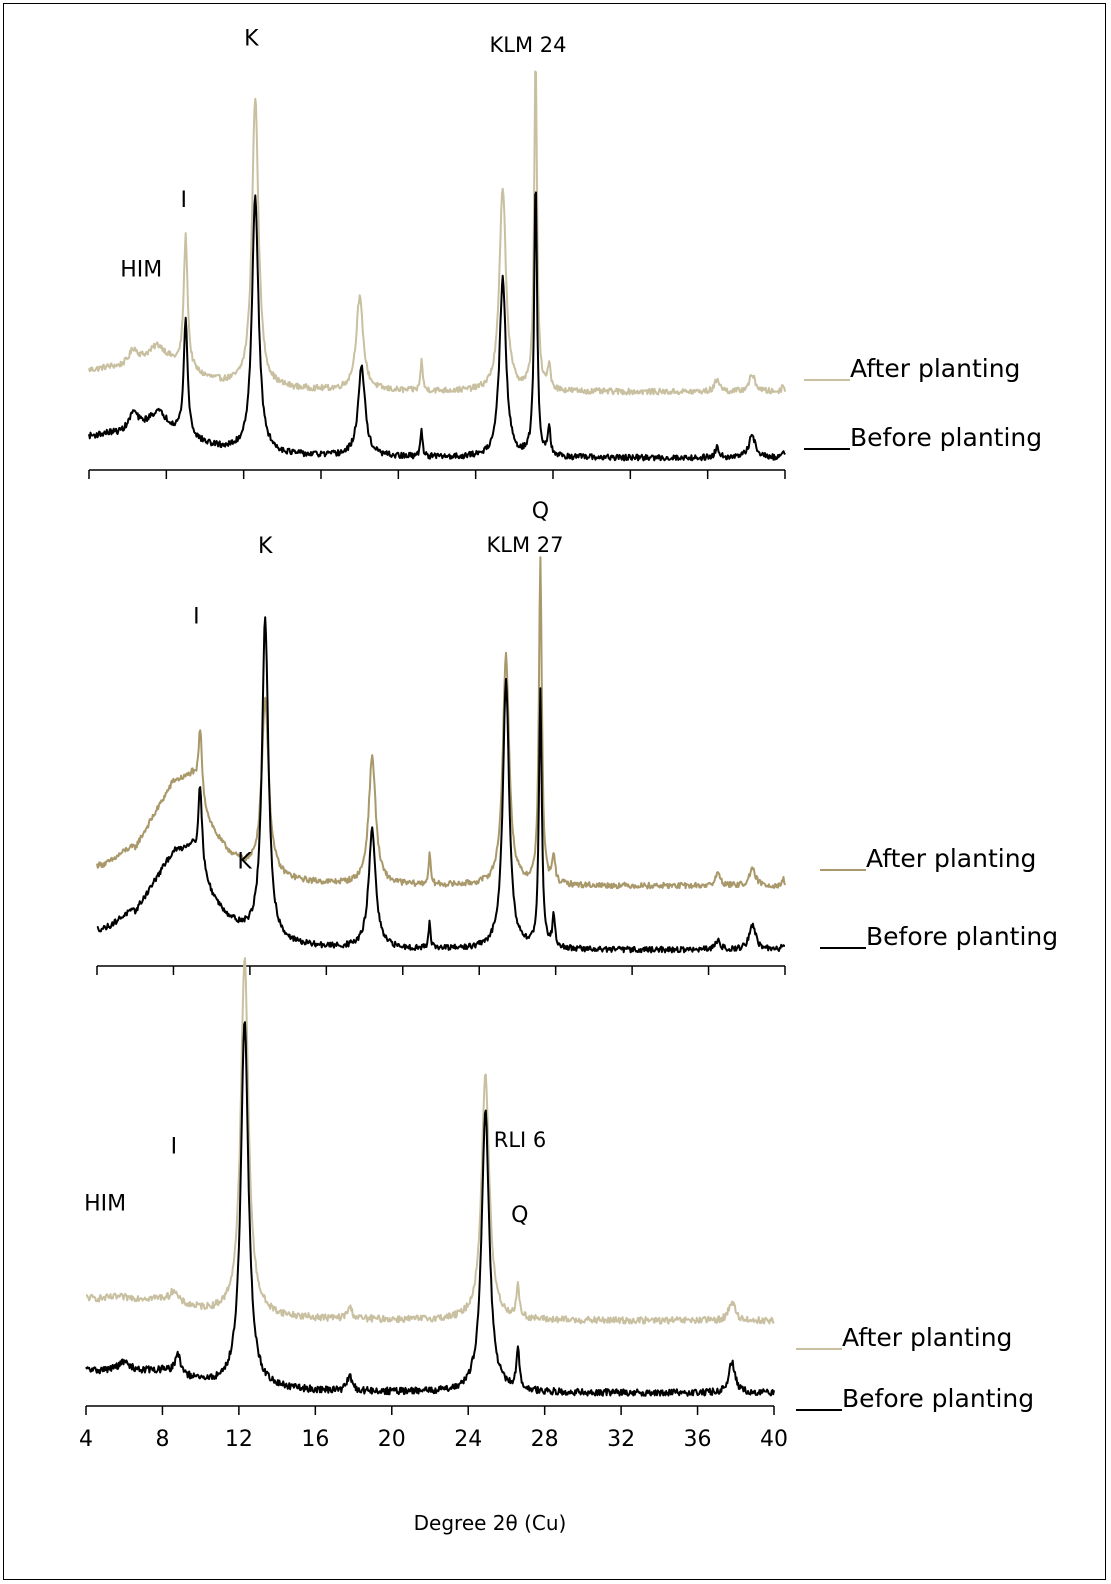 This screenshot has width=1111, height=1584. What do you see at coordinates (520, 1140) in the screenshot?
I see `panel-title: RLI 6` at bounding box center [520, 1140].